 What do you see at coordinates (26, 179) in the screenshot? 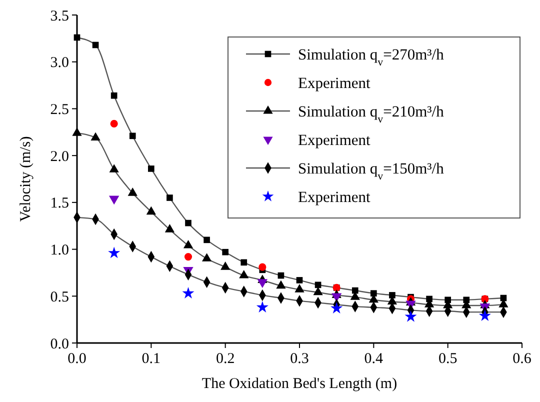
I see `y-axis-title: Velocity (m/s)` at bounding box center [26, 179].